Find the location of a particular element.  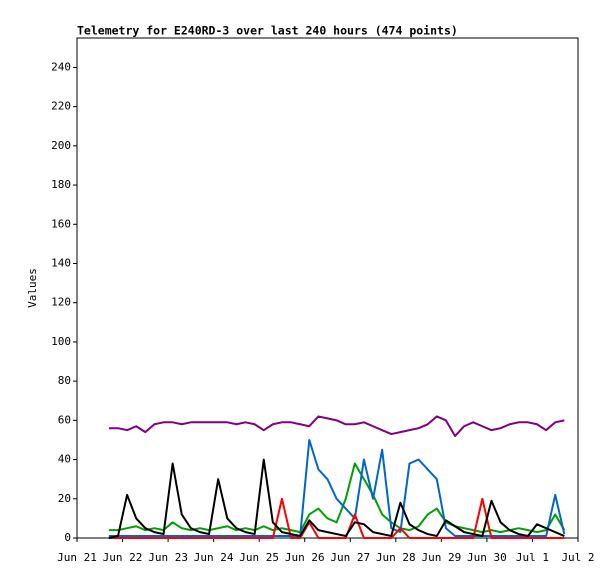

y-tick-label: 40 is located at coordinates (64, 459).